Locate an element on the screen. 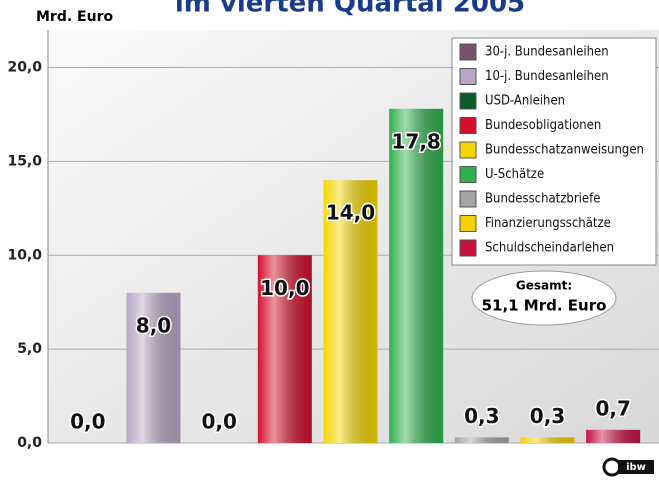 Image resolution: width=659 pixels, height=482 pixels. y-axis-label: Mrd. Euro is located at coordinates (74, 17).